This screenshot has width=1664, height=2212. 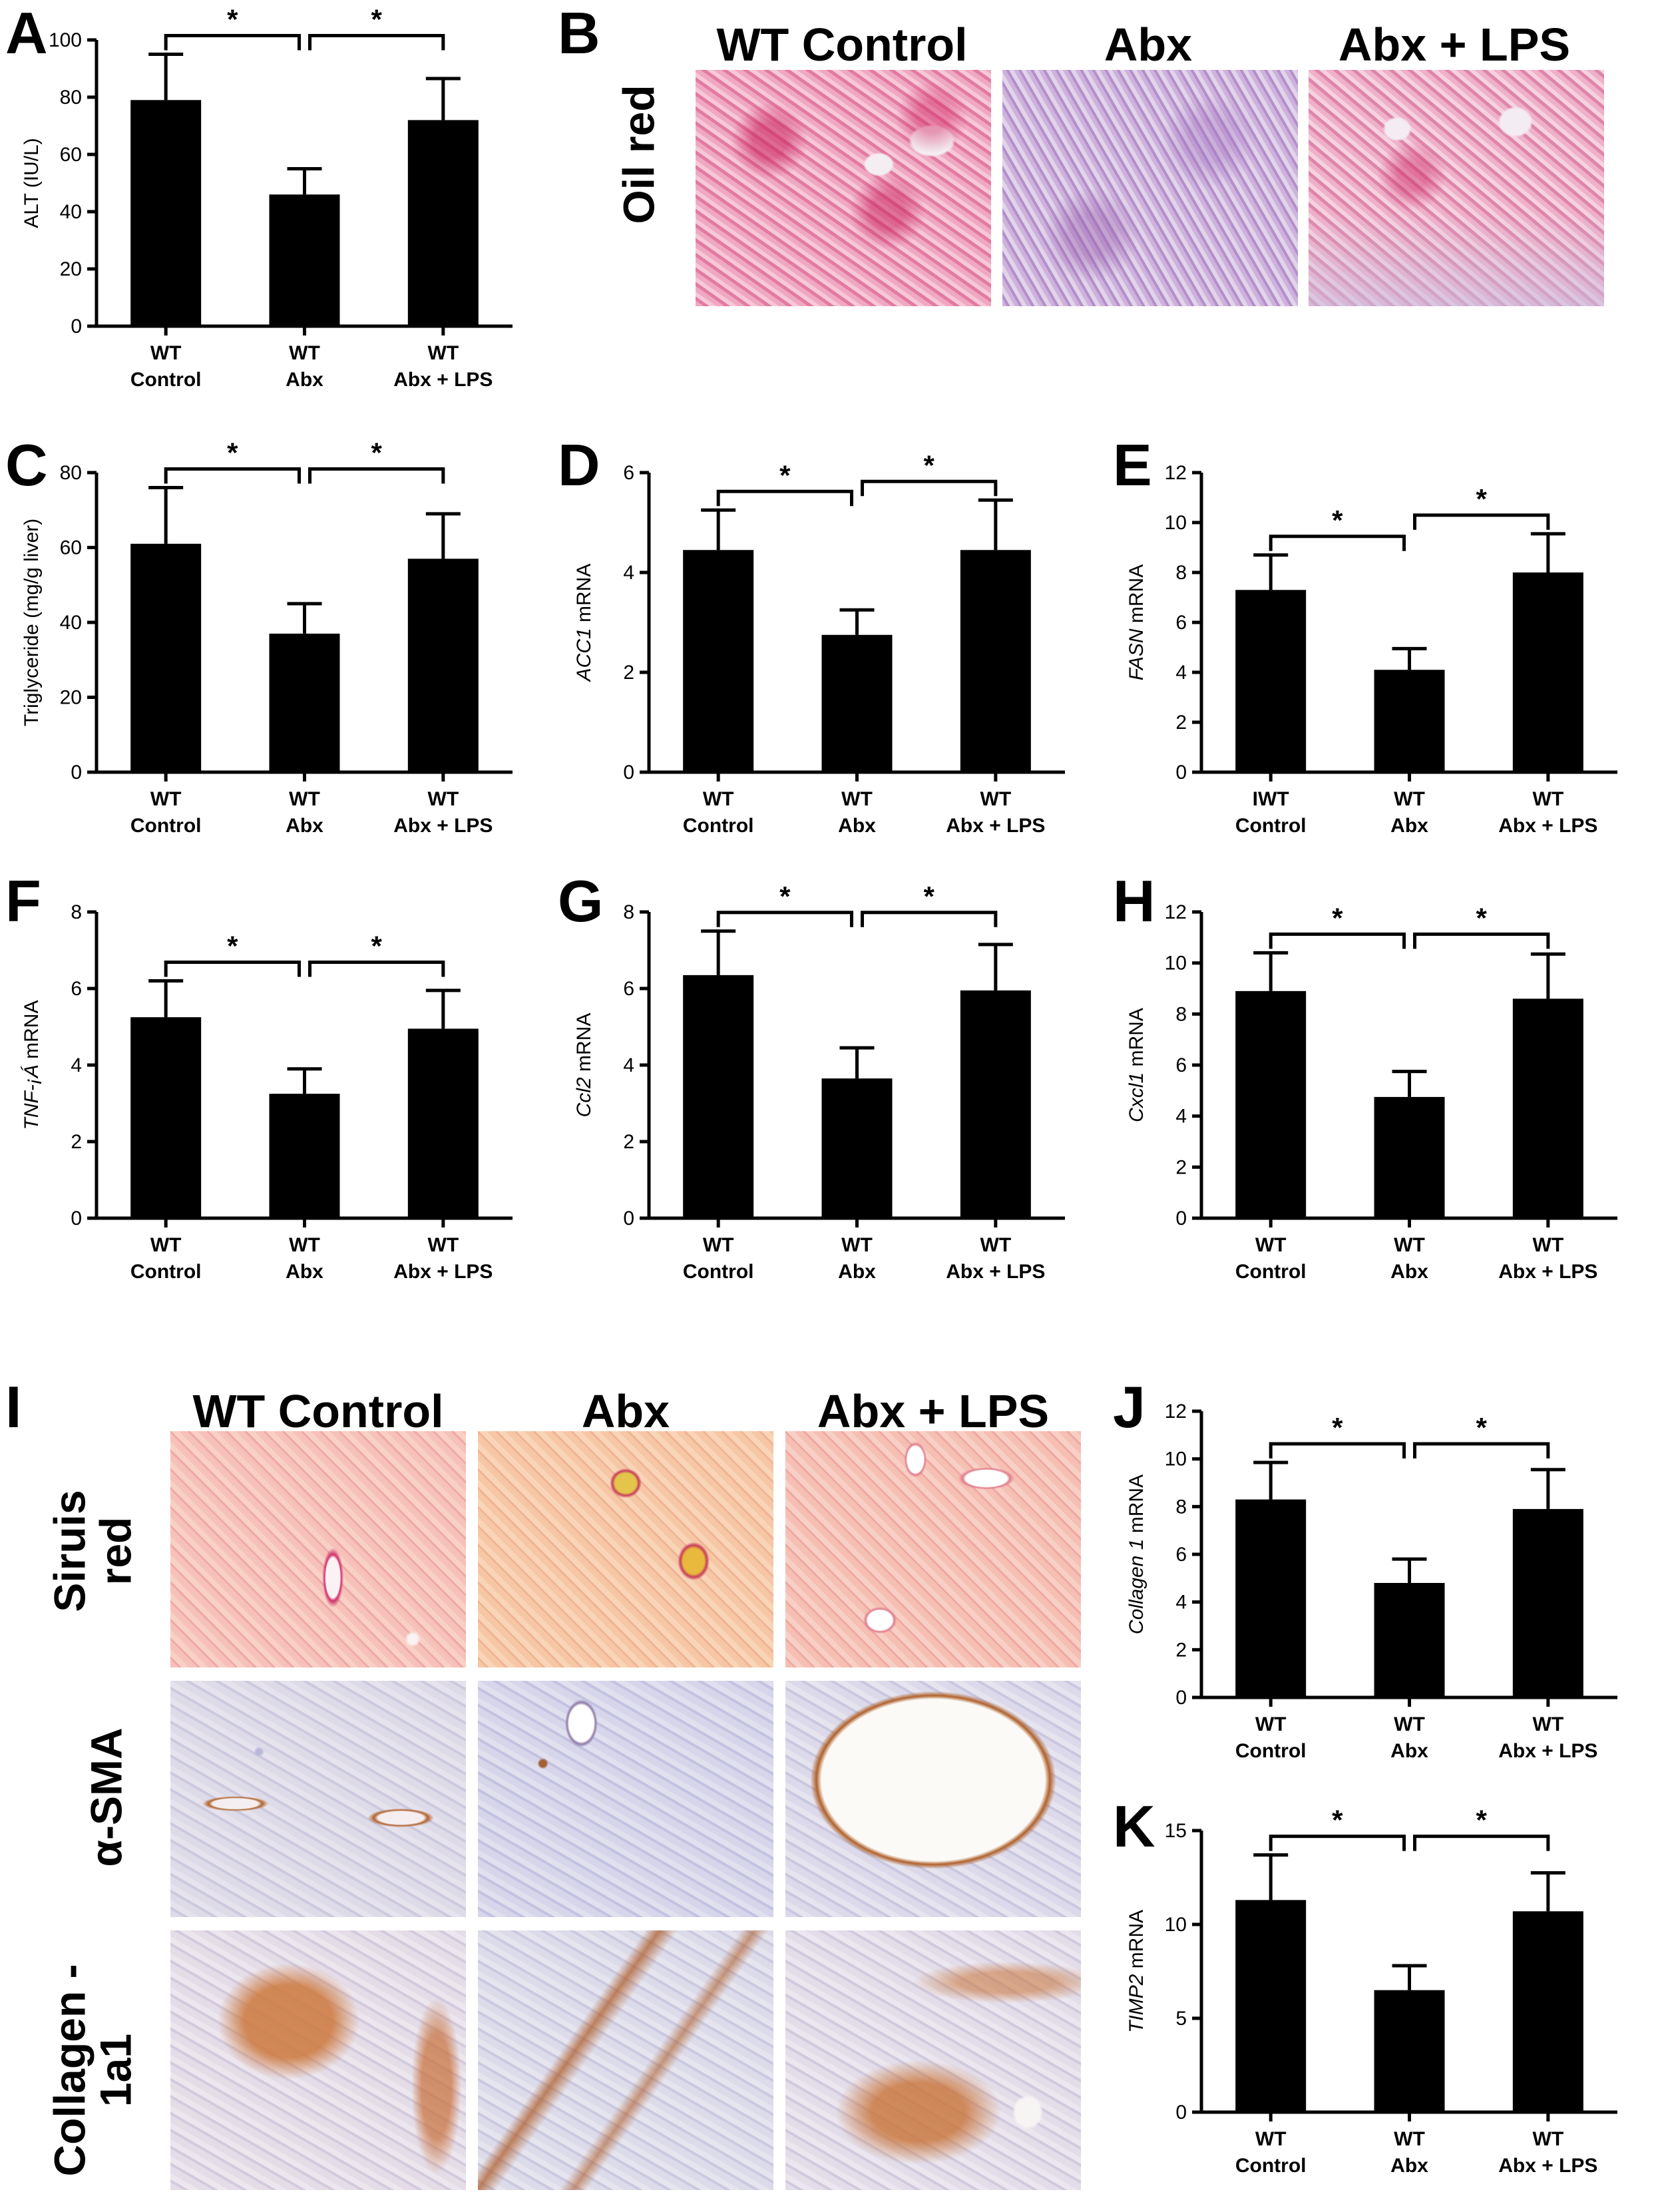 I want to click on y-tick-label: 40, so click(x=71, y=623).